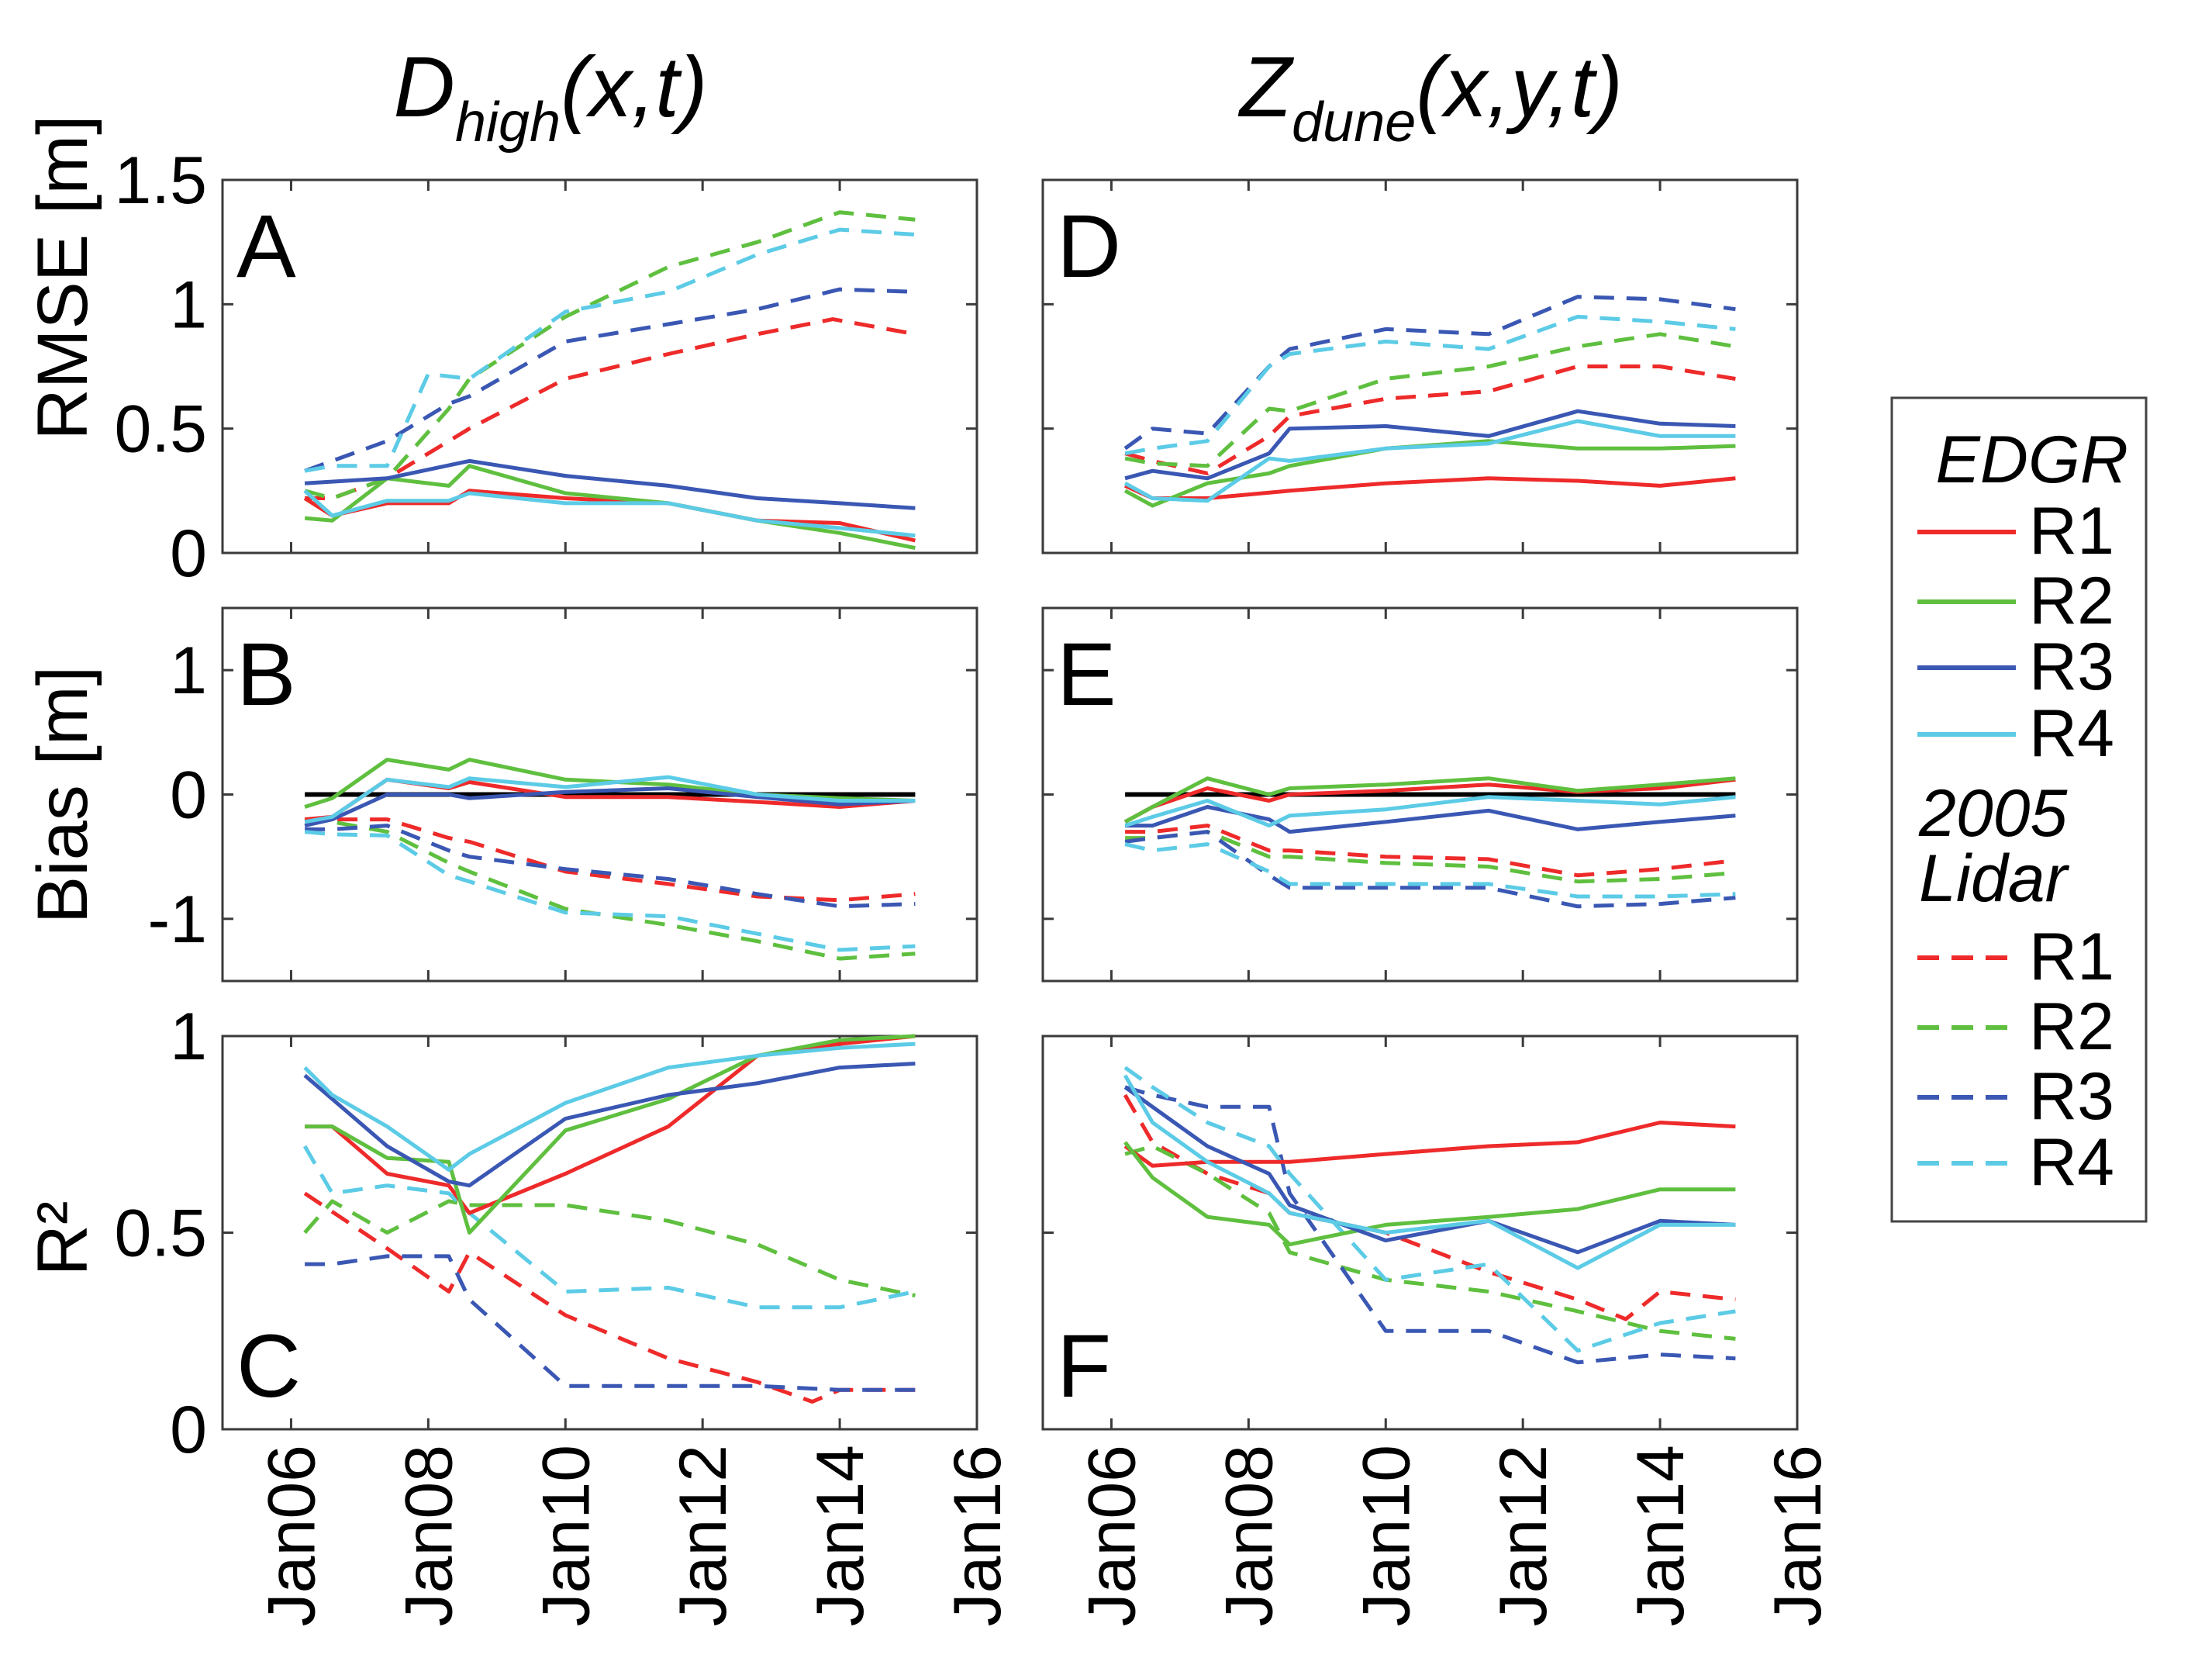  I want to click on panel-label-c: C, so click(268, 1366).